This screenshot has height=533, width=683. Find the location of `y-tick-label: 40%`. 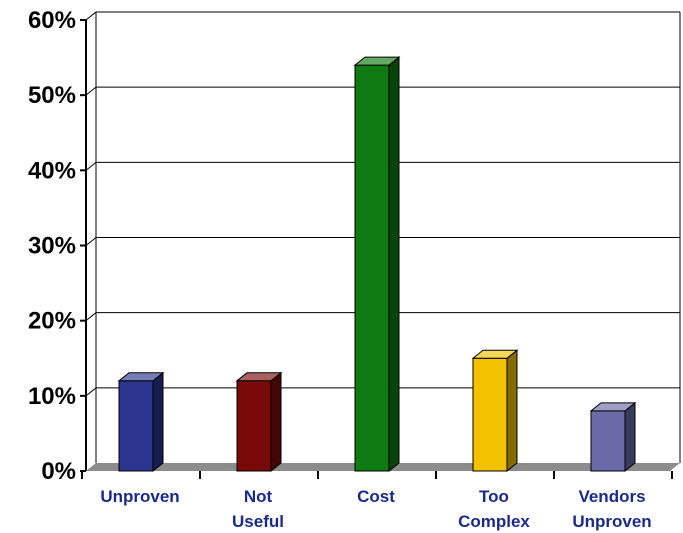

y-tick-label: 40% is located at coordinates (52, 170).